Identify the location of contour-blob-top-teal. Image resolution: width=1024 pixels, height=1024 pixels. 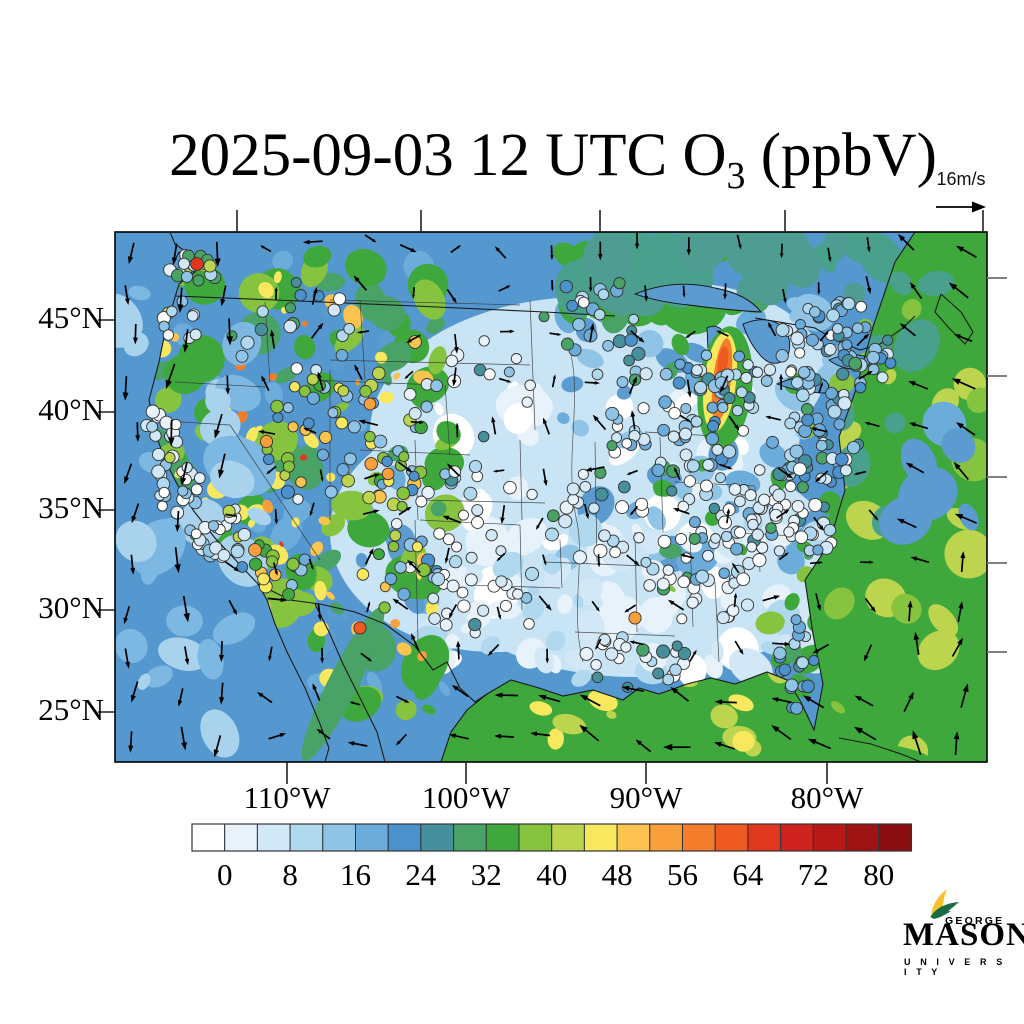
(864, 247).